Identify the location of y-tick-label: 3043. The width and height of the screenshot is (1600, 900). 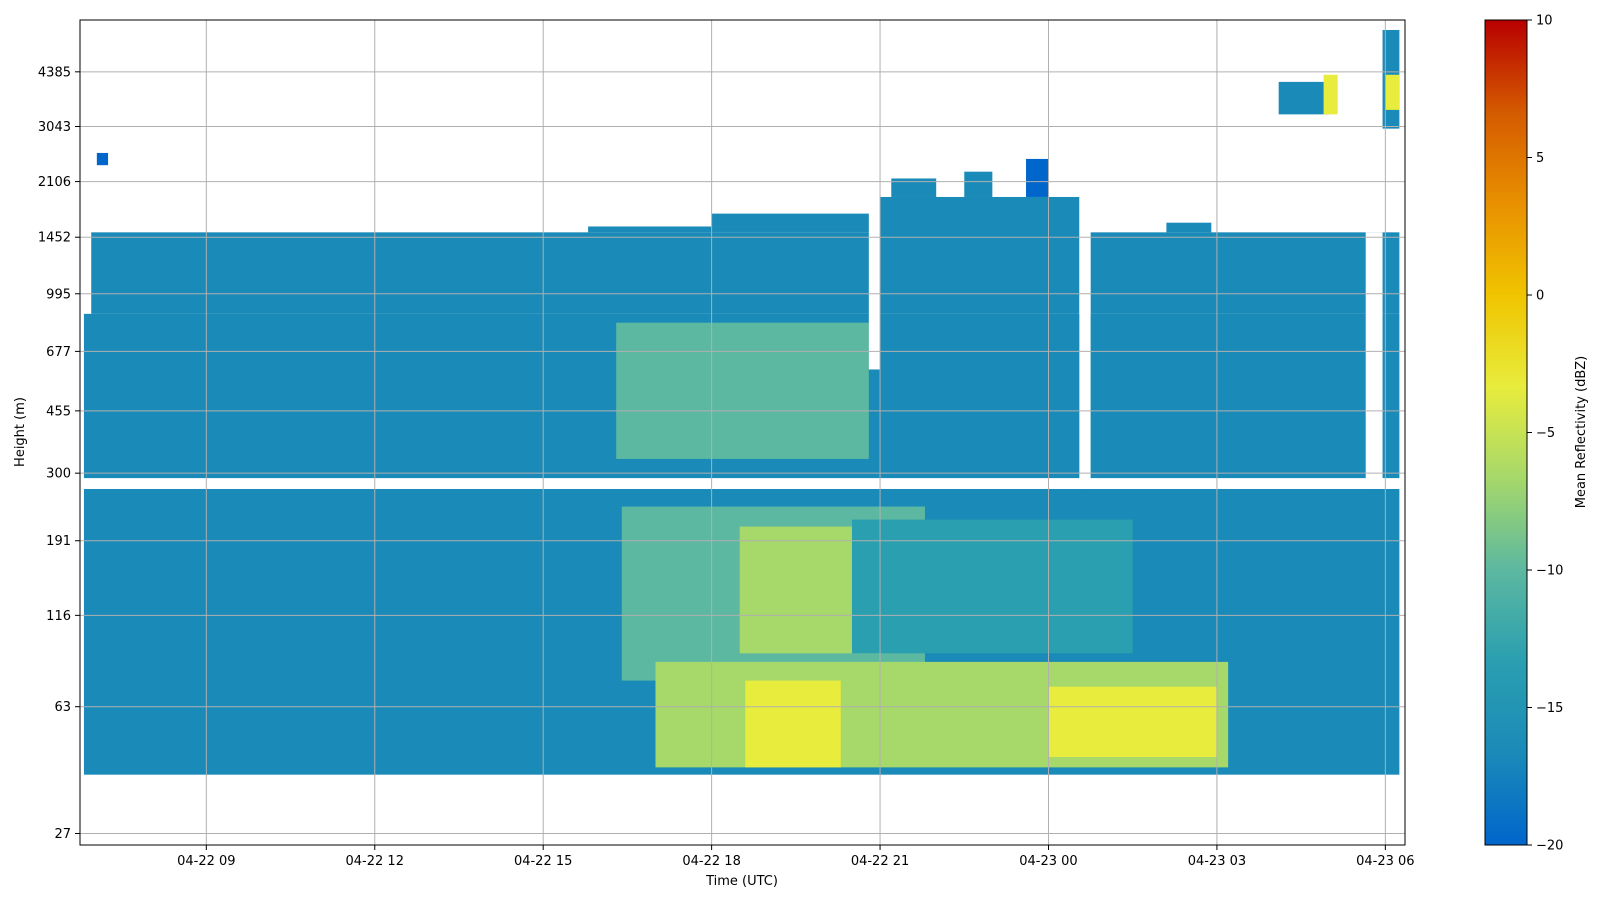
(54, 127).